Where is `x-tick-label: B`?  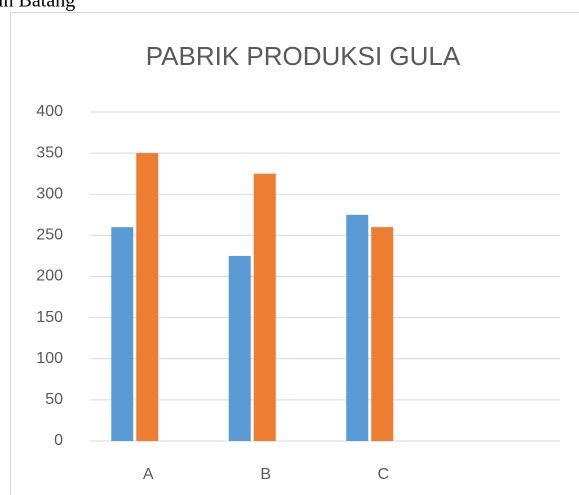 x-tick-label: B is located at coordinates (265, 474).